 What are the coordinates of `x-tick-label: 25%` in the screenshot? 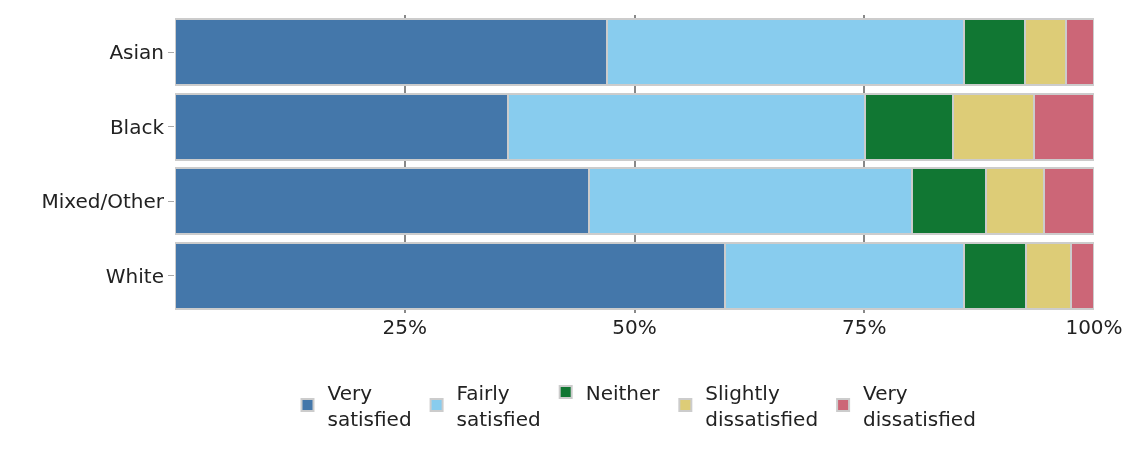 It's located at (404, 327).